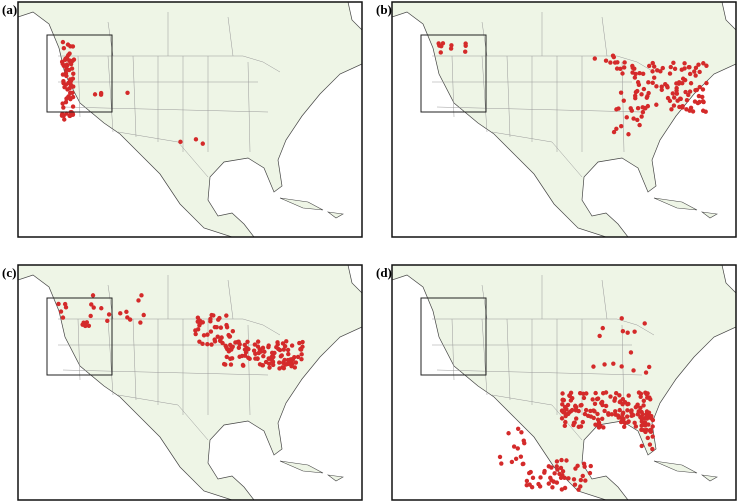 The image size is (746, 503). I want to click on panel-label: (d), so click(384, 272).